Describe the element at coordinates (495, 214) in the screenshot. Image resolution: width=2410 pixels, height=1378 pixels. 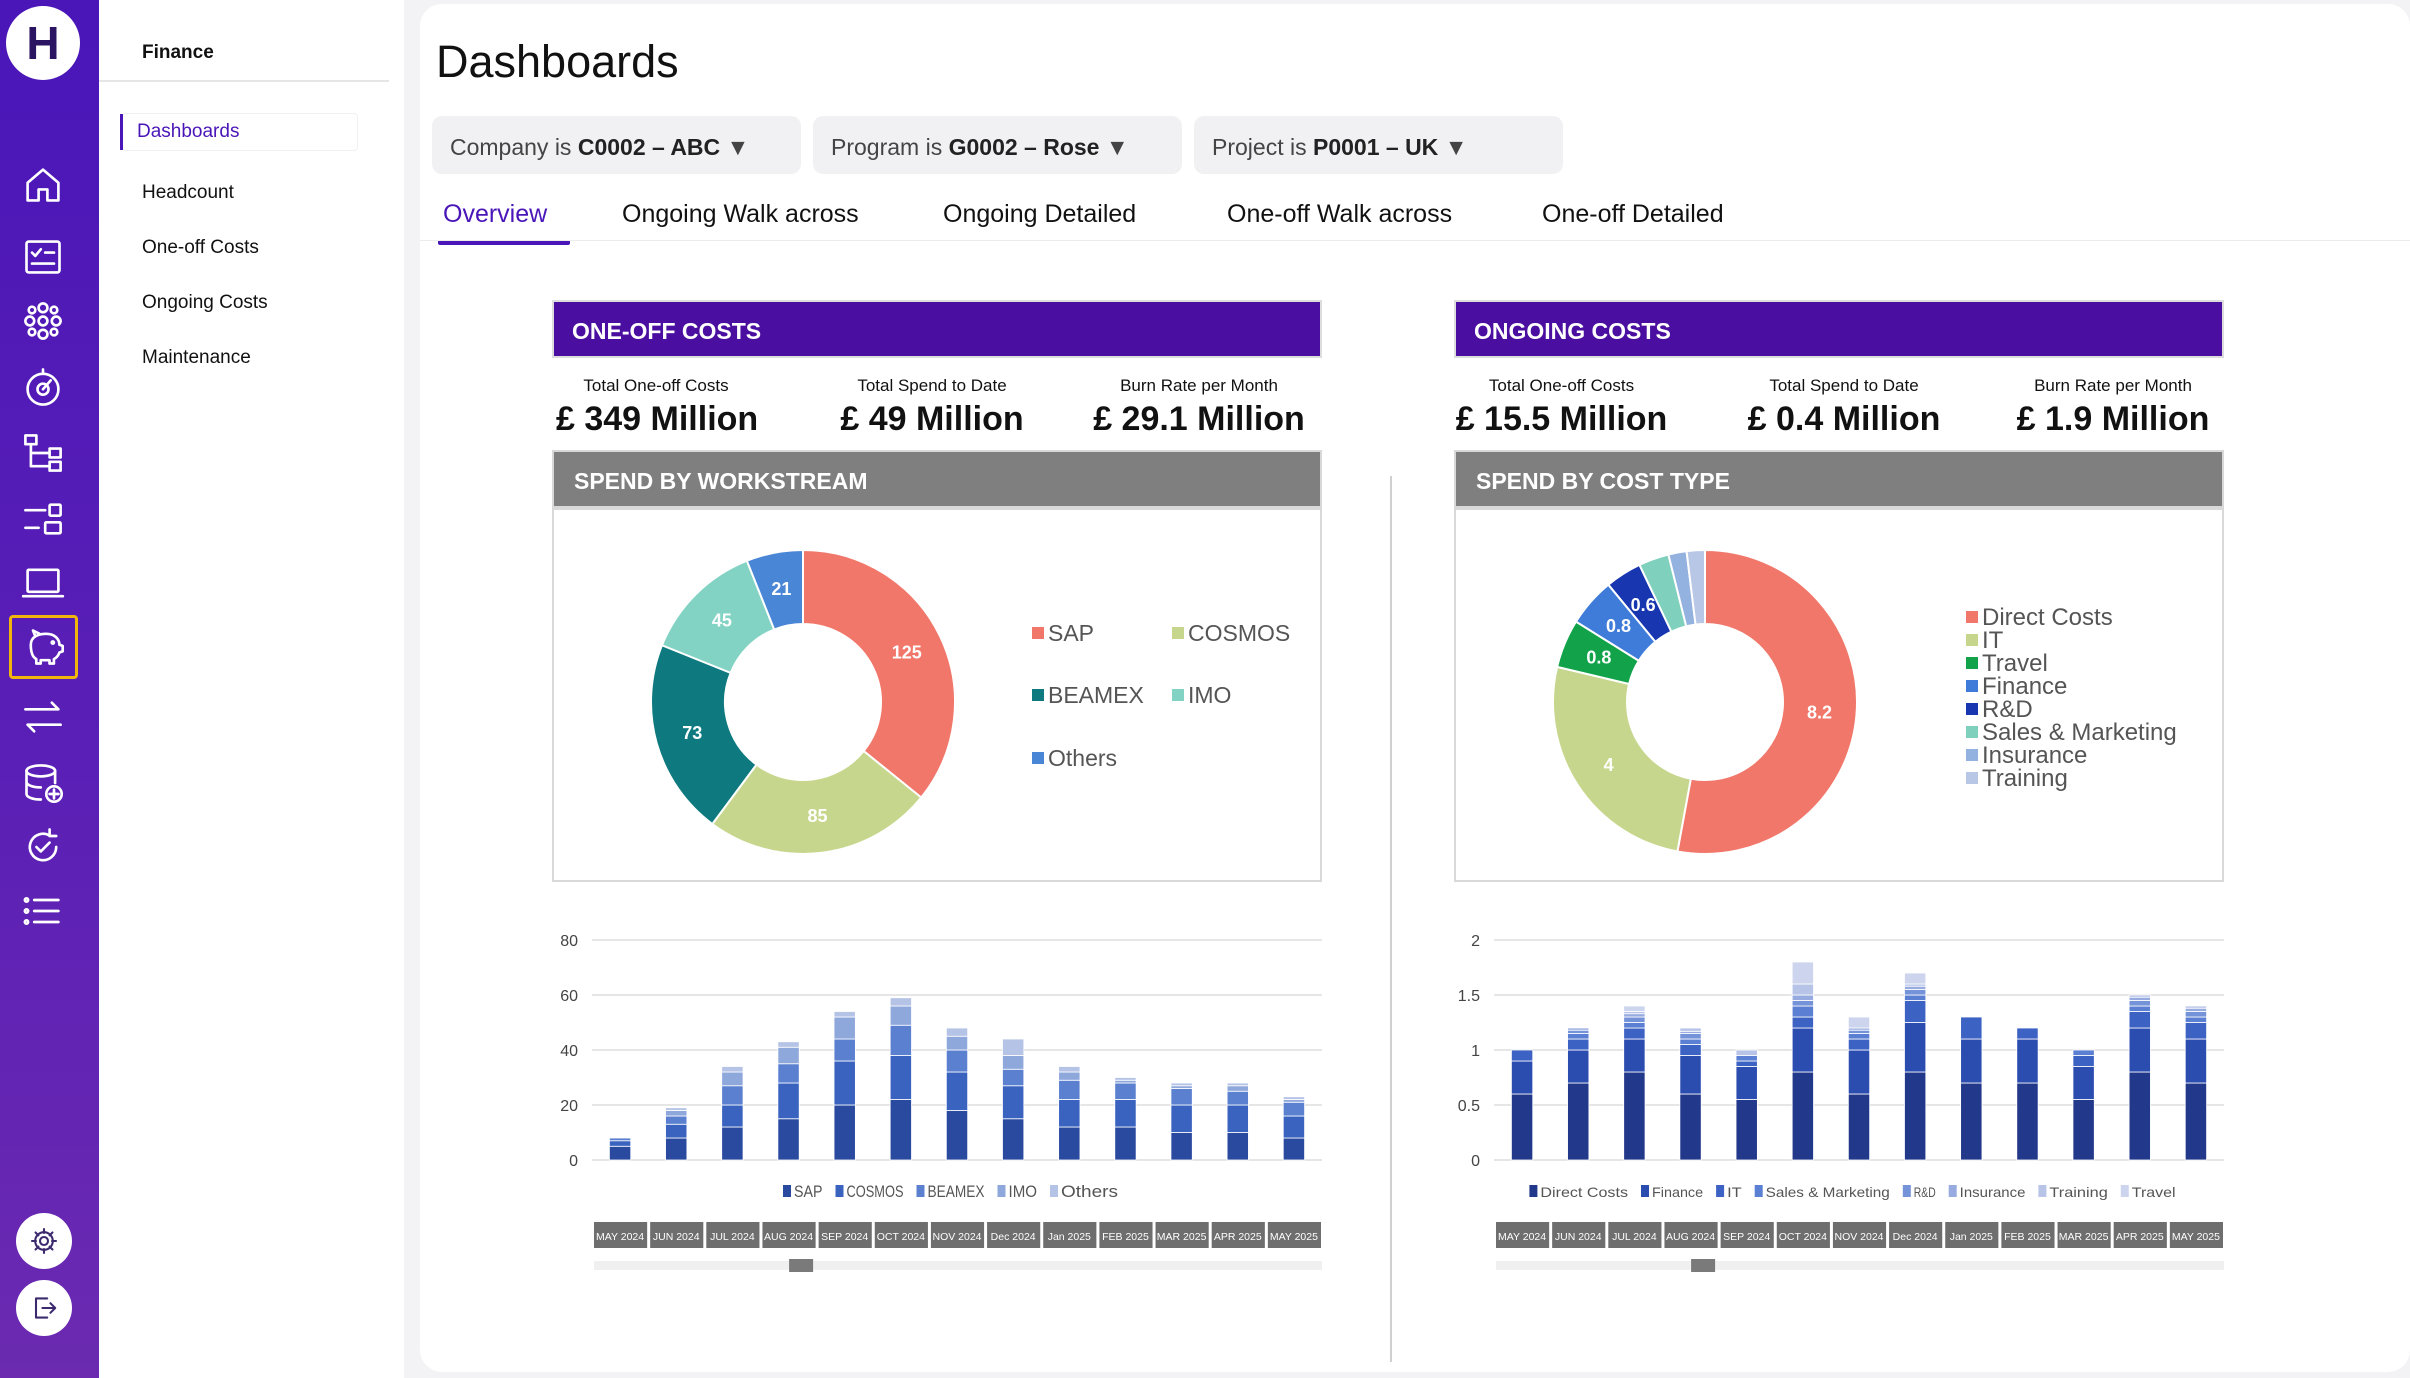
I see `tab-overview: Overview` at that location.